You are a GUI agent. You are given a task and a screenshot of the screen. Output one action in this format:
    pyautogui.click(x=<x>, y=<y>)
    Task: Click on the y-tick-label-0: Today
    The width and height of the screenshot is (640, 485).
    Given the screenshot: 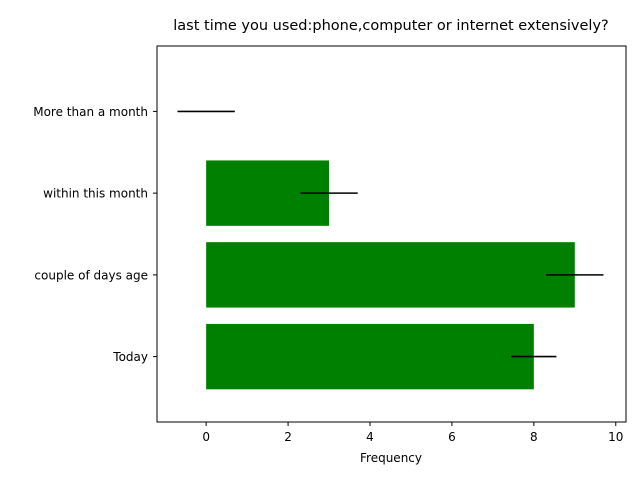 What is the action you would take?
    pyautogui.click(x=130, y=357)
    